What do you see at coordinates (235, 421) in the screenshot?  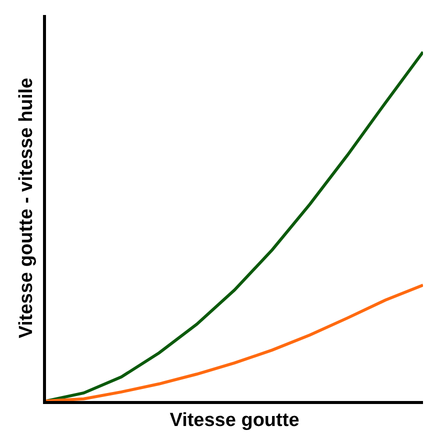 I see `x-axis-title: Vitesse goutte` at bounding box center [235, 421].